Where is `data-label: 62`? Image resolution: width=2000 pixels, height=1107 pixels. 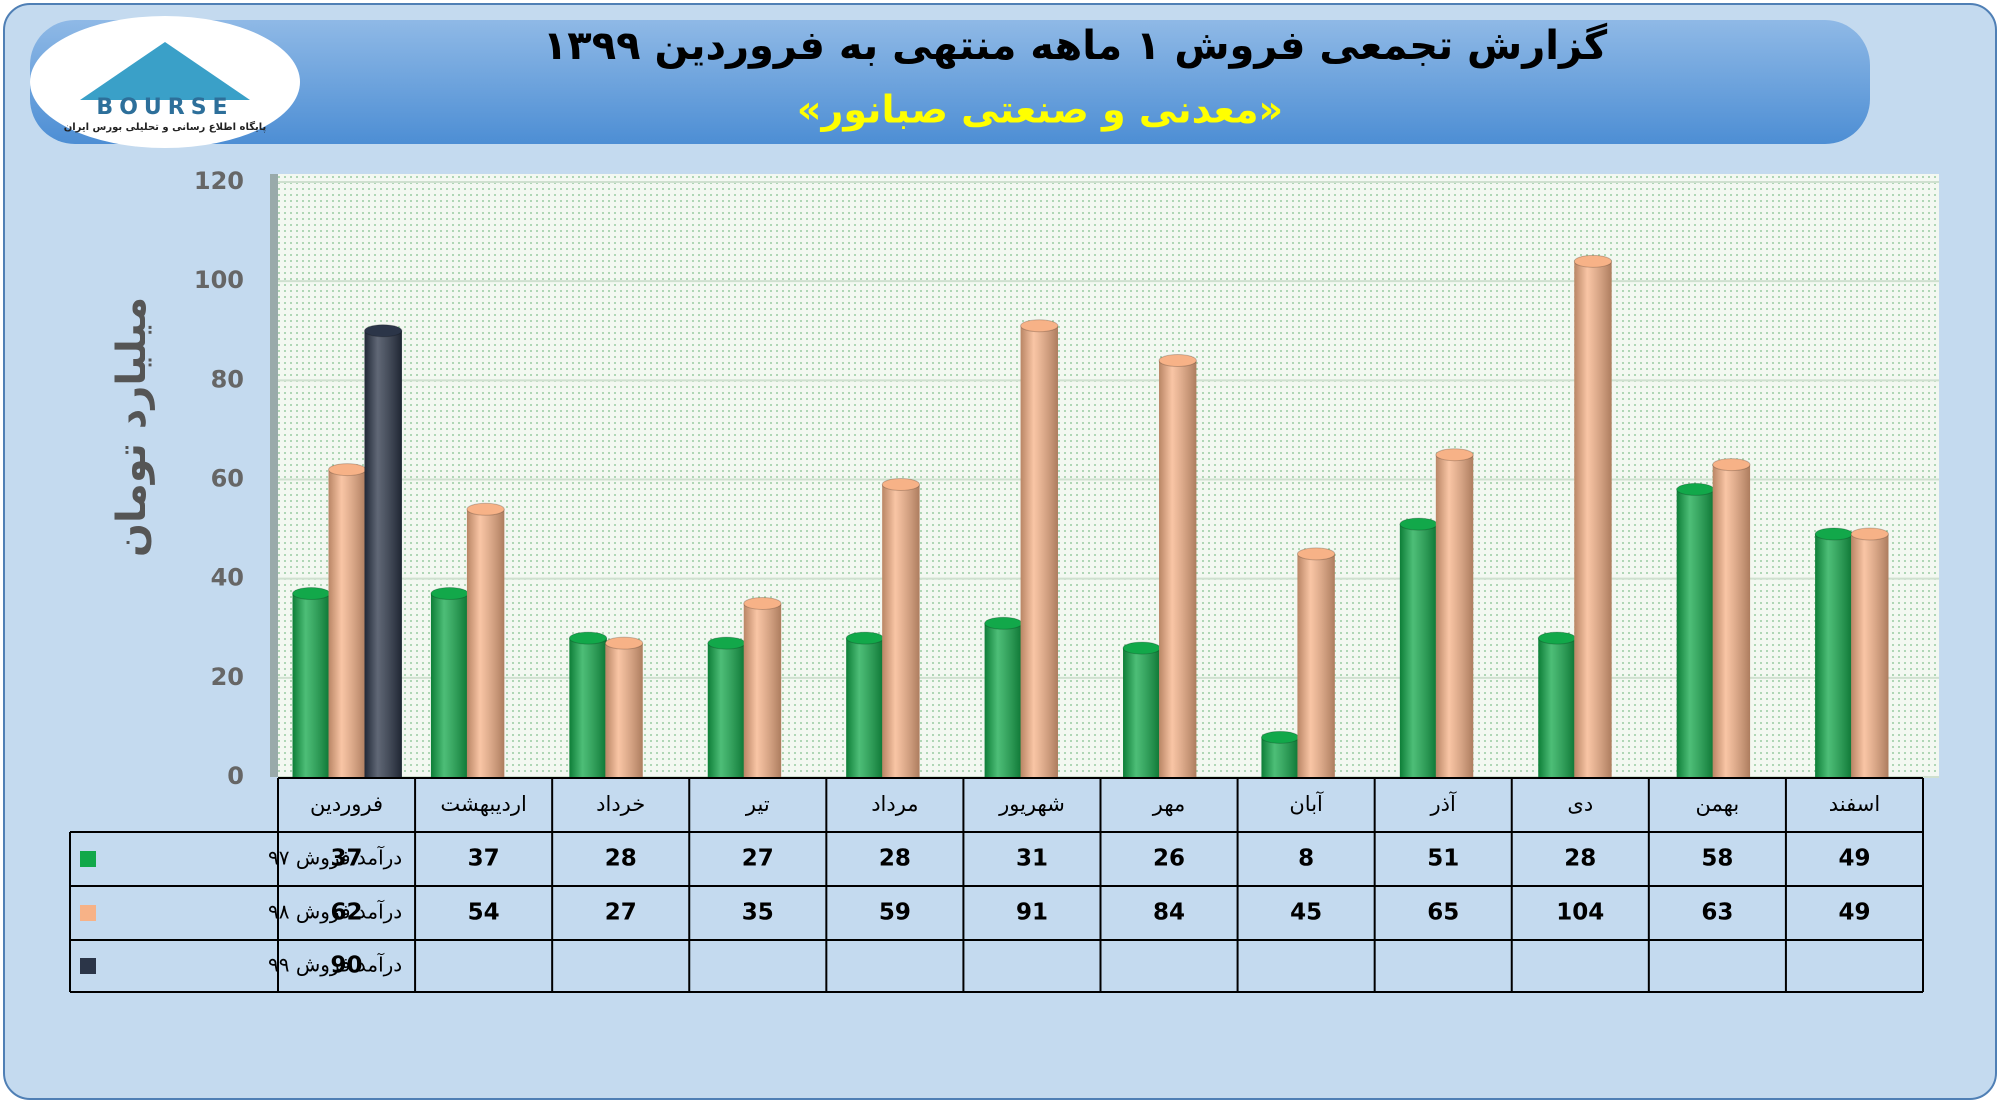 data-label: 62 is located at coordinates (347, 913).